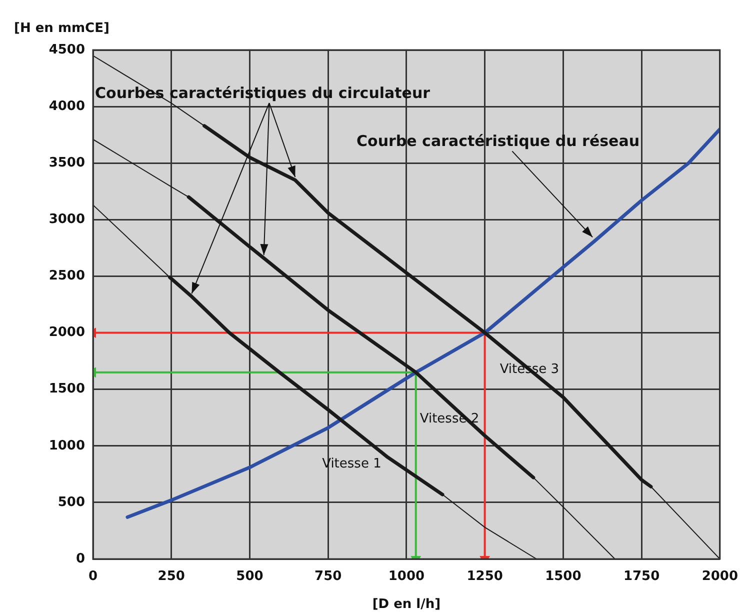 The height and width of the screenshot is (615, 748). Describe the element at coordinates (93, 576) in the screenshot. I see `x-tick-label: 0` at that location.